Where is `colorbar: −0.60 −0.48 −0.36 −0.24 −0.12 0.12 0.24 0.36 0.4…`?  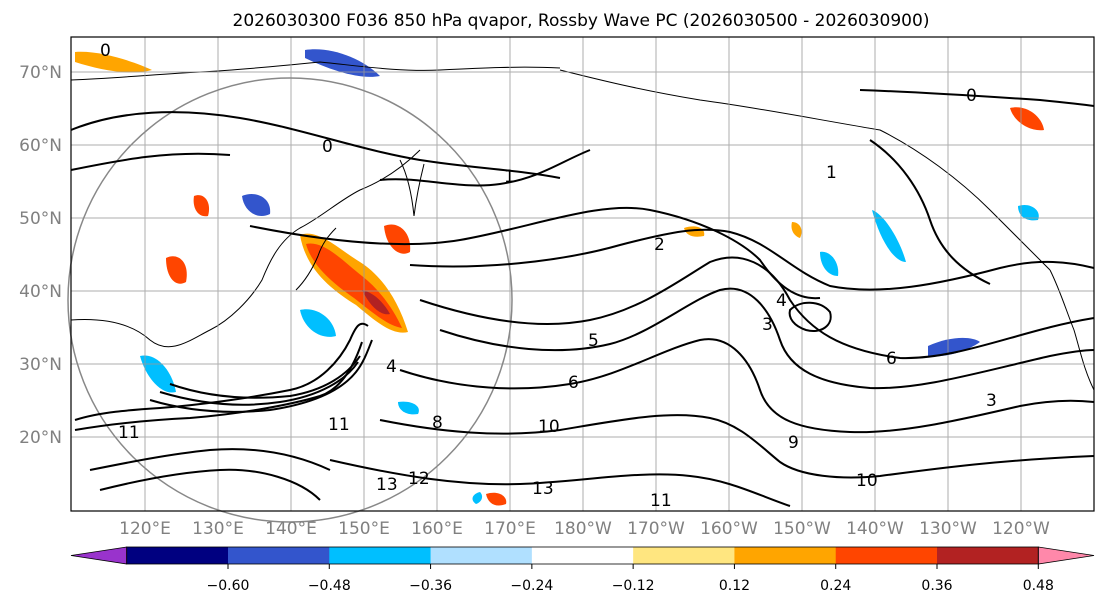 colorbar: −0.60 −0.48 −0.36 −0.24 −0.12 0.12 0.24 0.36 0.4… is located at coordinates (582, 570).